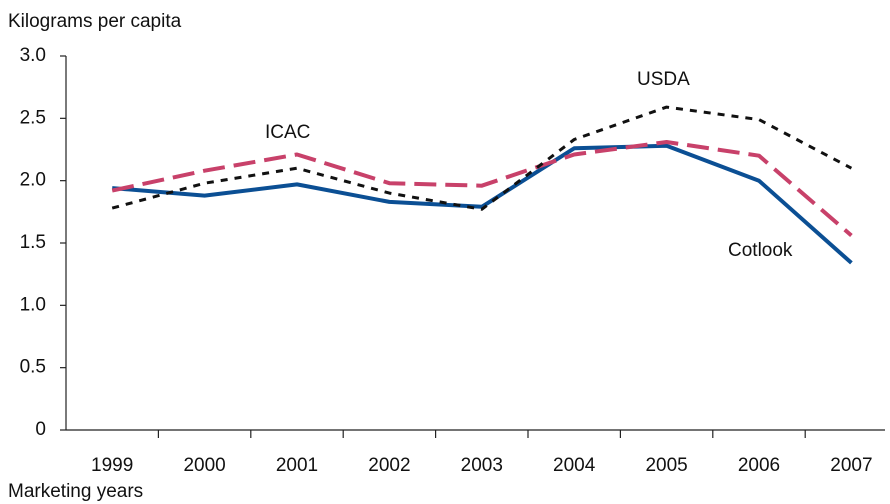  What do you see at coordinates (663, 79) in the screenshot?
I see `series-label: USDA` at bounding box center [663, 79].